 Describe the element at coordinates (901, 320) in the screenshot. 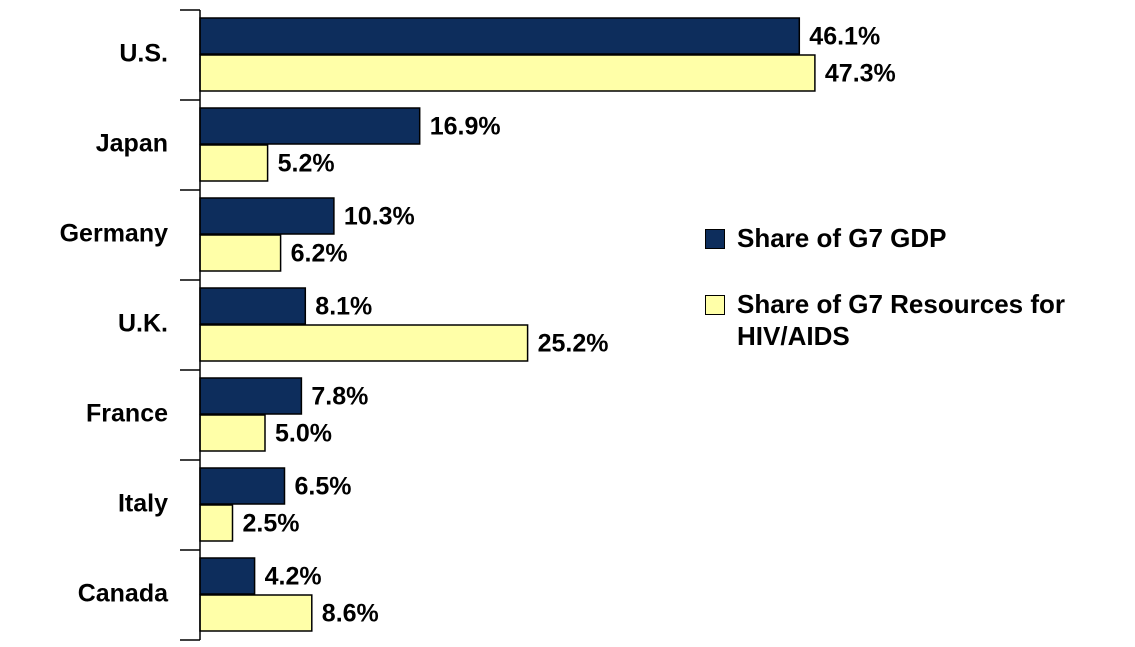

I see `legend-label: Share of G7 Resources for HIV/AIDS` at that location.